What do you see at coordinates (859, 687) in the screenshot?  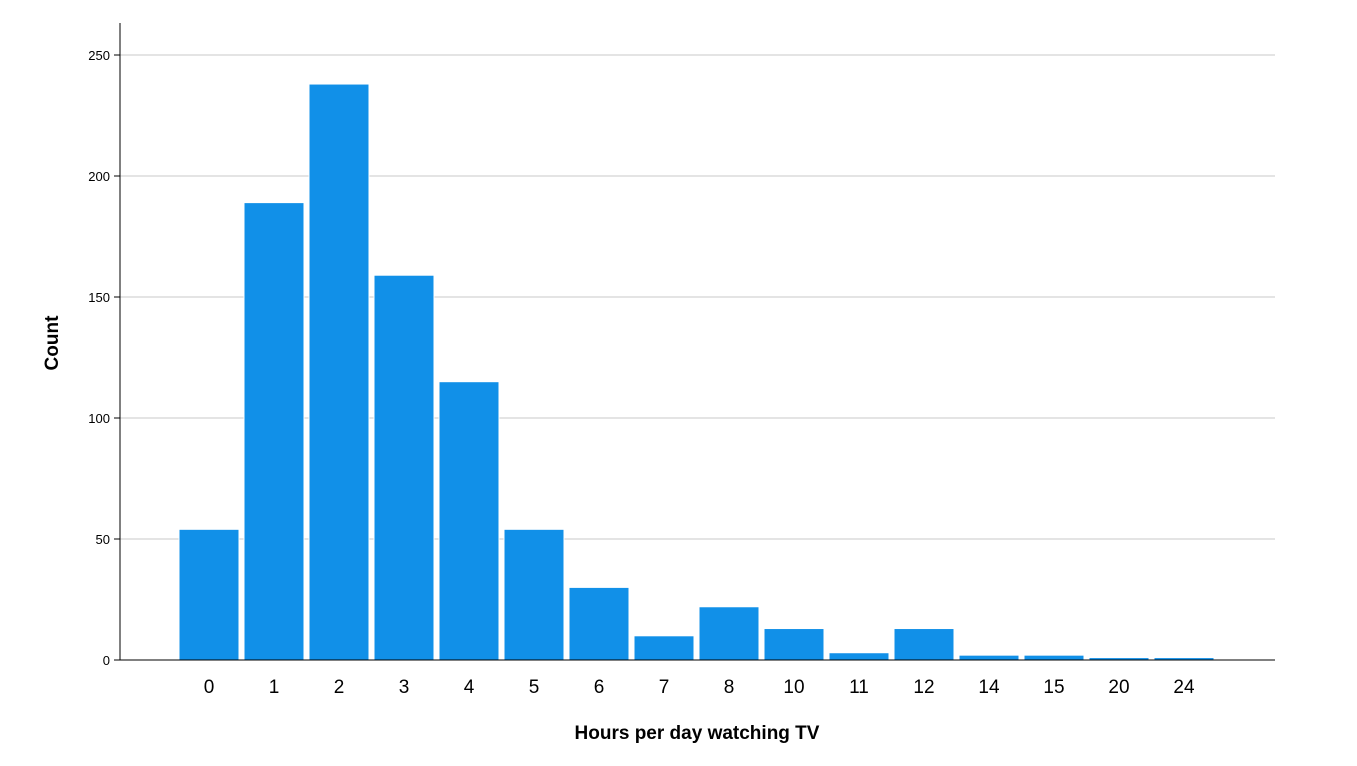 I see `x-tick-label-11: 11` at bounding box center [859, 687].